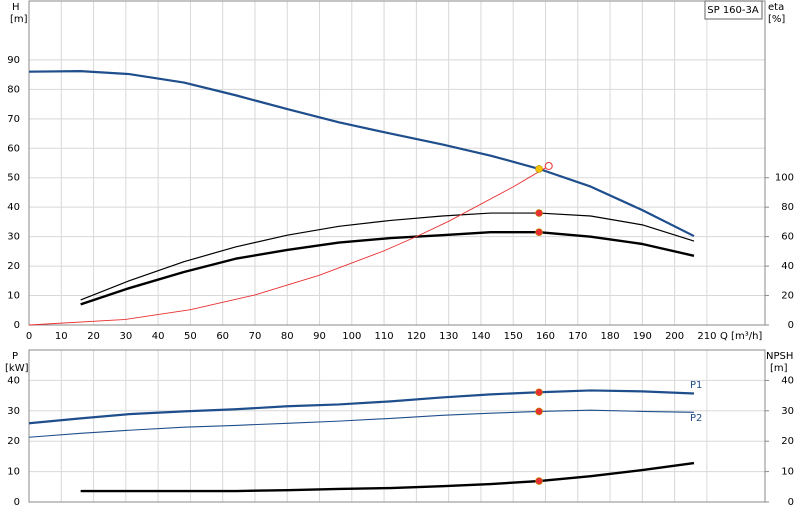 This screenshot has width=800, height=520. What do you see at coordinates (696, 385) in the screenshot?
I see `series-label: P1` at bounding box center [696, 385].